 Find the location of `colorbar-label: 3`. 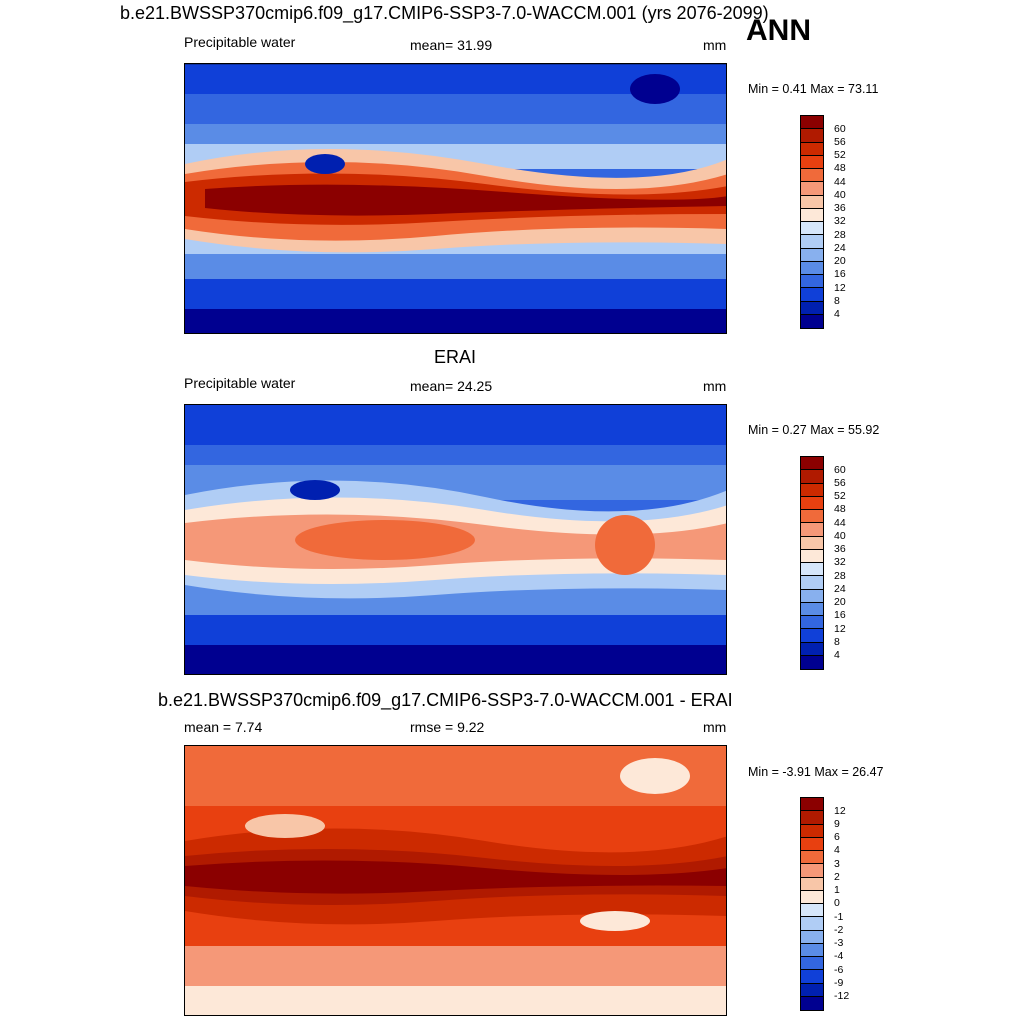

colorbar-label: 3 is located at coordinates (837, 864).